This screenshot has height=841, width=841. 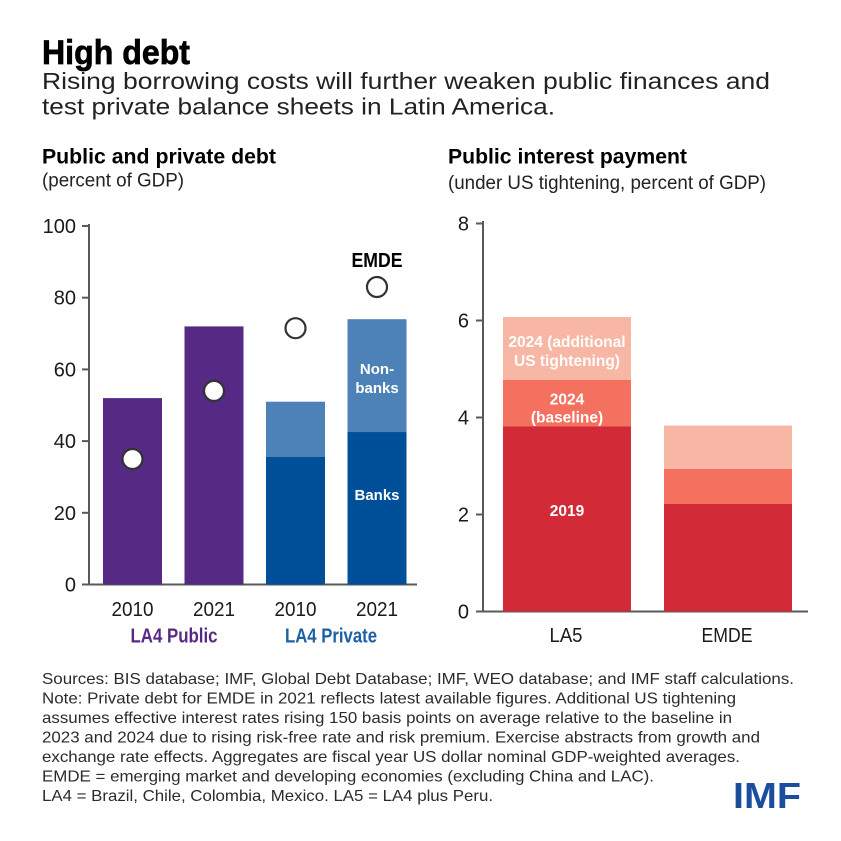 What do you see at coordinates (376, 495) in the screenshot?
I see `svg-text: Banks` at bounding box center [376, 495].